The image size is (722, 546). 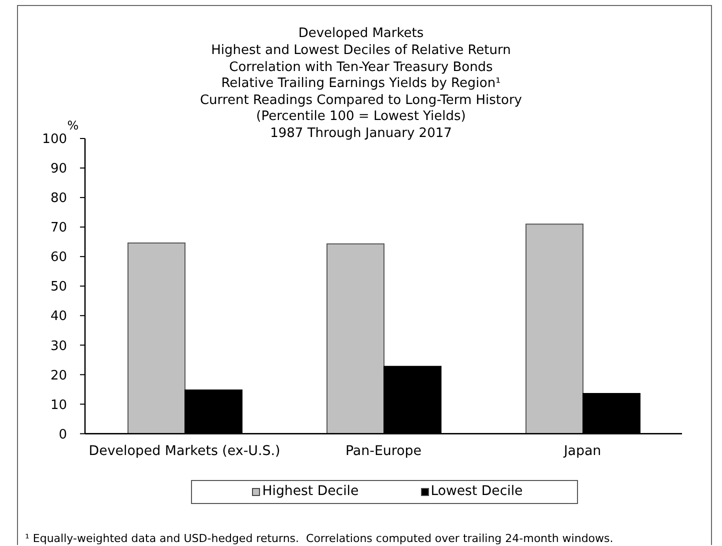 I want to click on x-tick-label: Pan-Europe, so click(x=383, y=452).